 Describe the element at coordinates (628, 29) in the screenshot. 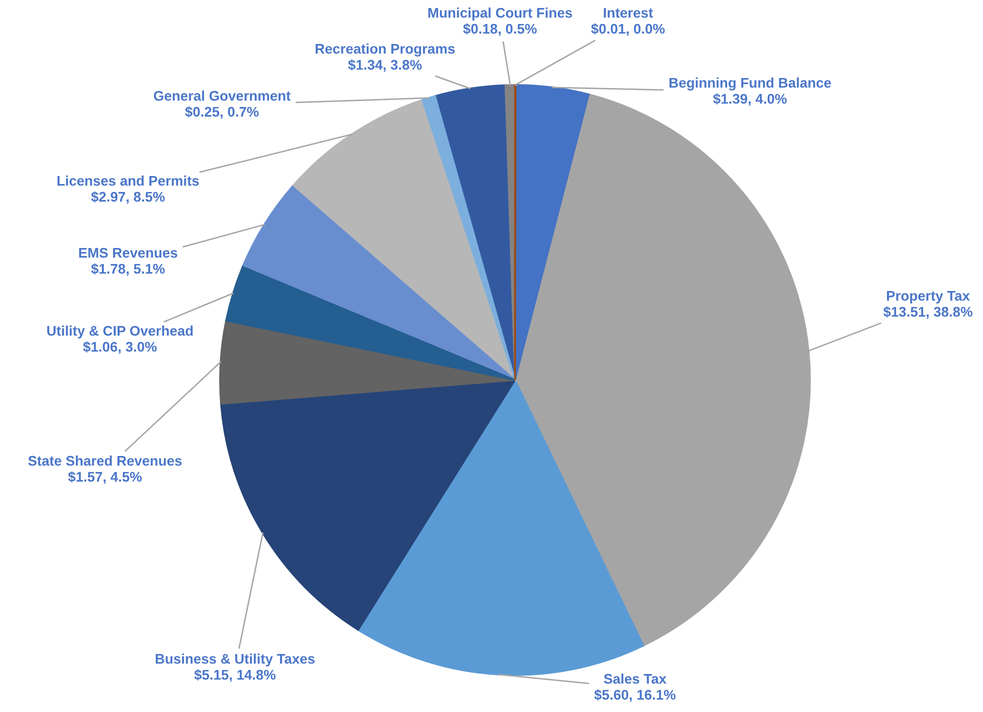

I see `data-label: $0.01, 0.0%` at that location.